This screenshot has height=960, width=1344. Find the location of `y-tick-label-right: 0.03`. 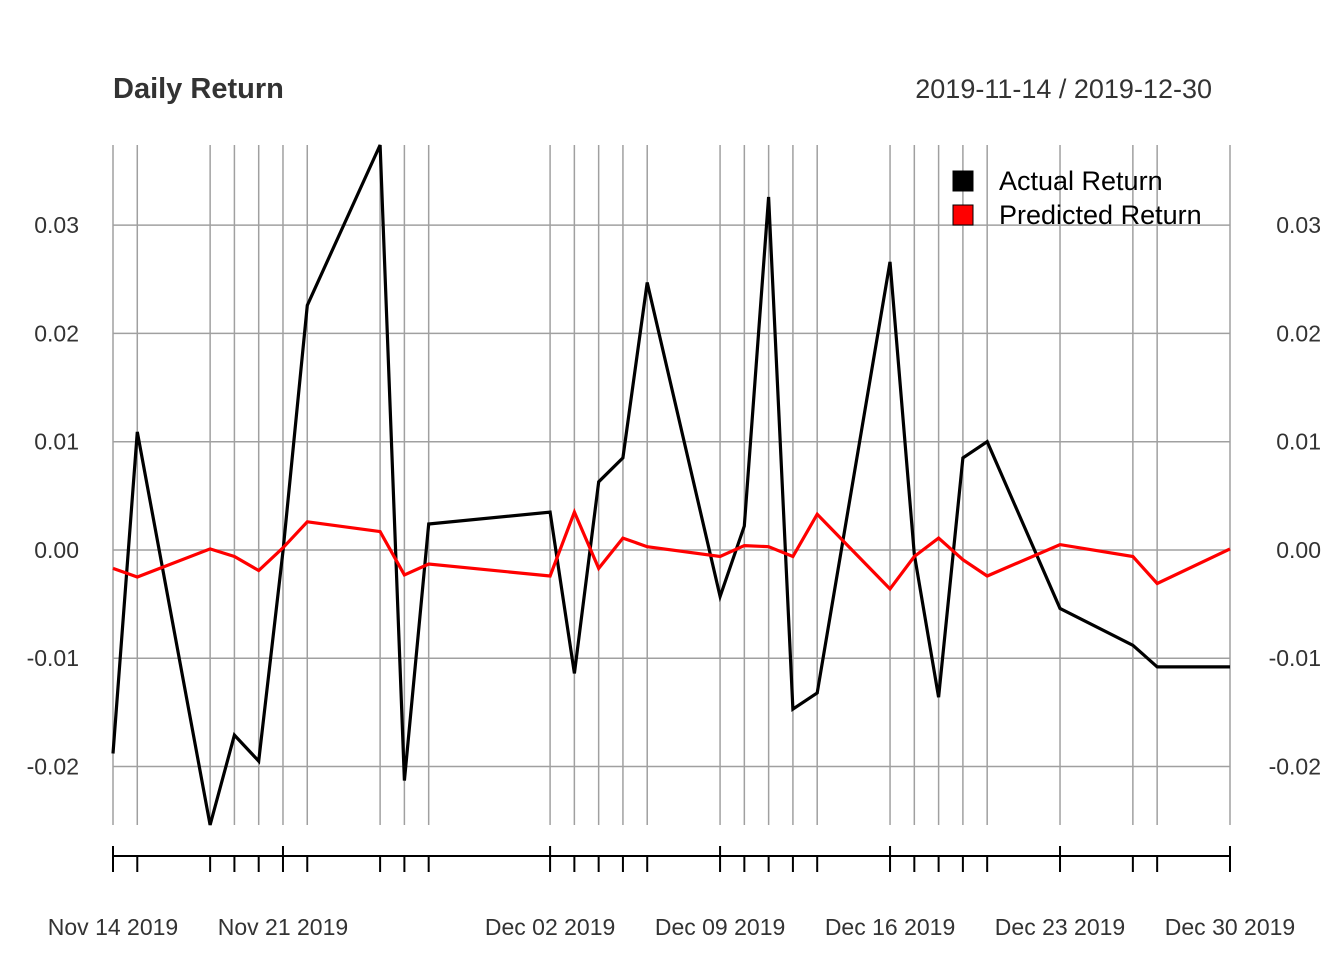

y-tick-label-right: 0.03 is located at coordinates (1298, 225).